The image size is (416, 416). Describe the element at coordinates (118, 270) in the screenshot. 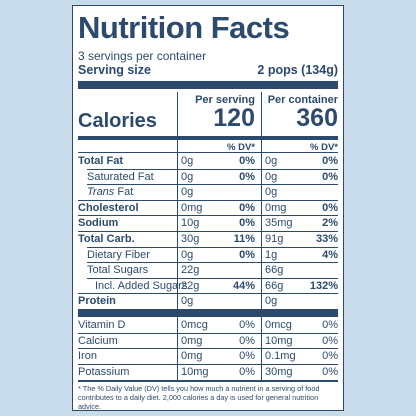

I see `nutrient-name: Total Sugars` at that location.